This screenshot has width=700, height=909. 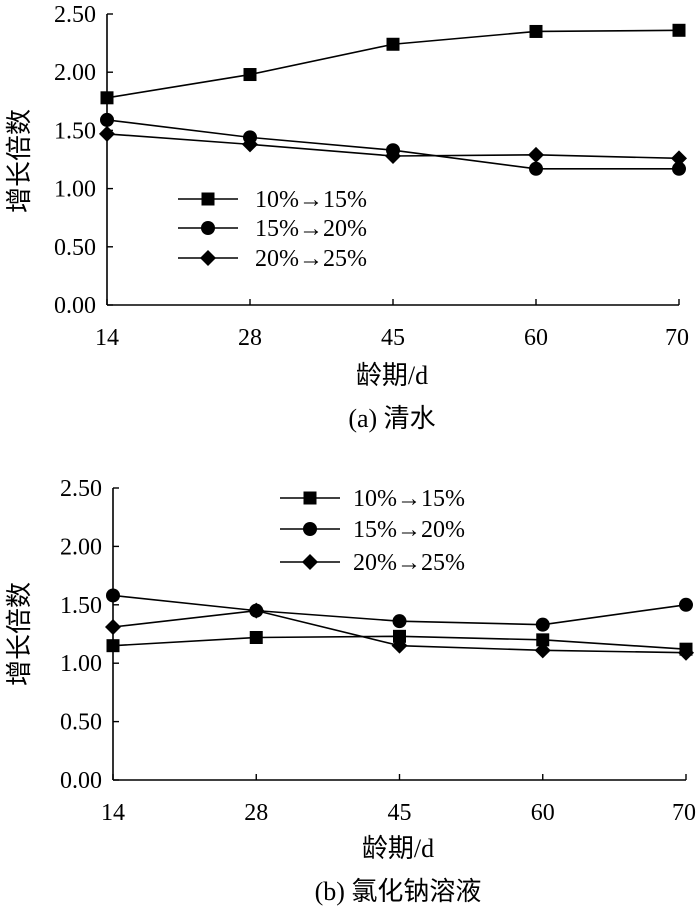 I want to click on legend-b: 10%→15% 15%→20% 20%→25%, so click(x=372, y=531).